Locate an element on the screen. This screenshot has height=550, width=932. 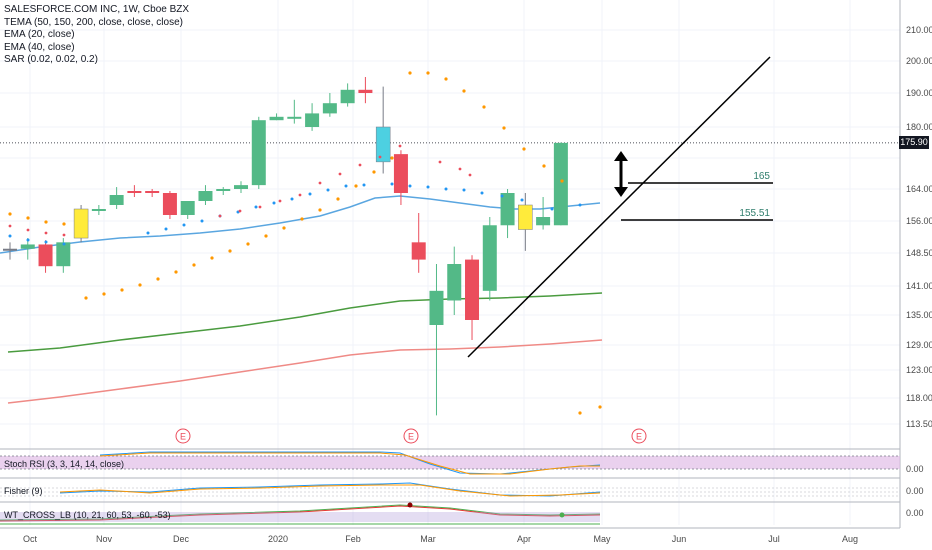
range-arrow-head-down is located at coordinates (621, 192).